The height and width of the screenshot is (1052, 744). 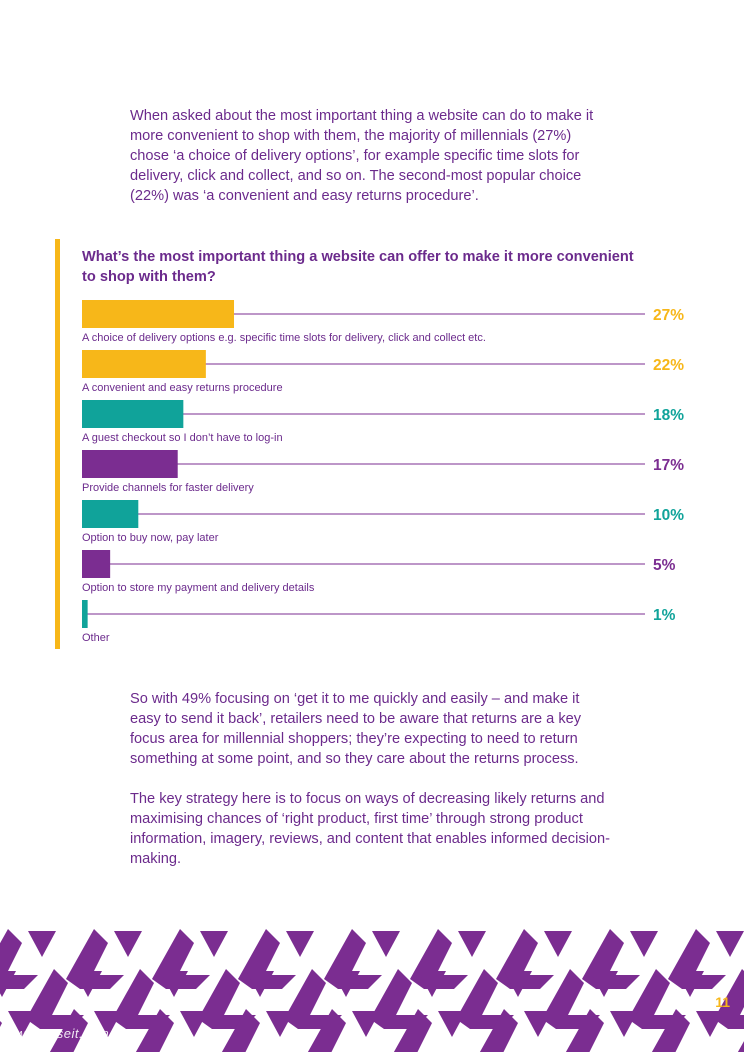 What do you see at coordinates (668, 365) in the screenshot?
I see `bar-value-label: 22%` at bounding box center [668, 365].